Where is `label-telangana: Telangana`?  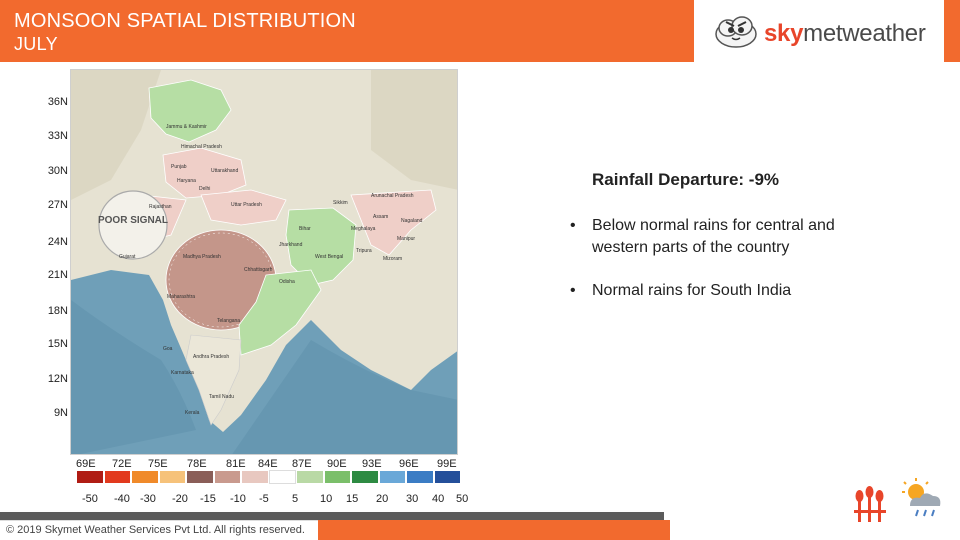 label-telangana: Telangana is located at coordinates (228, 321).